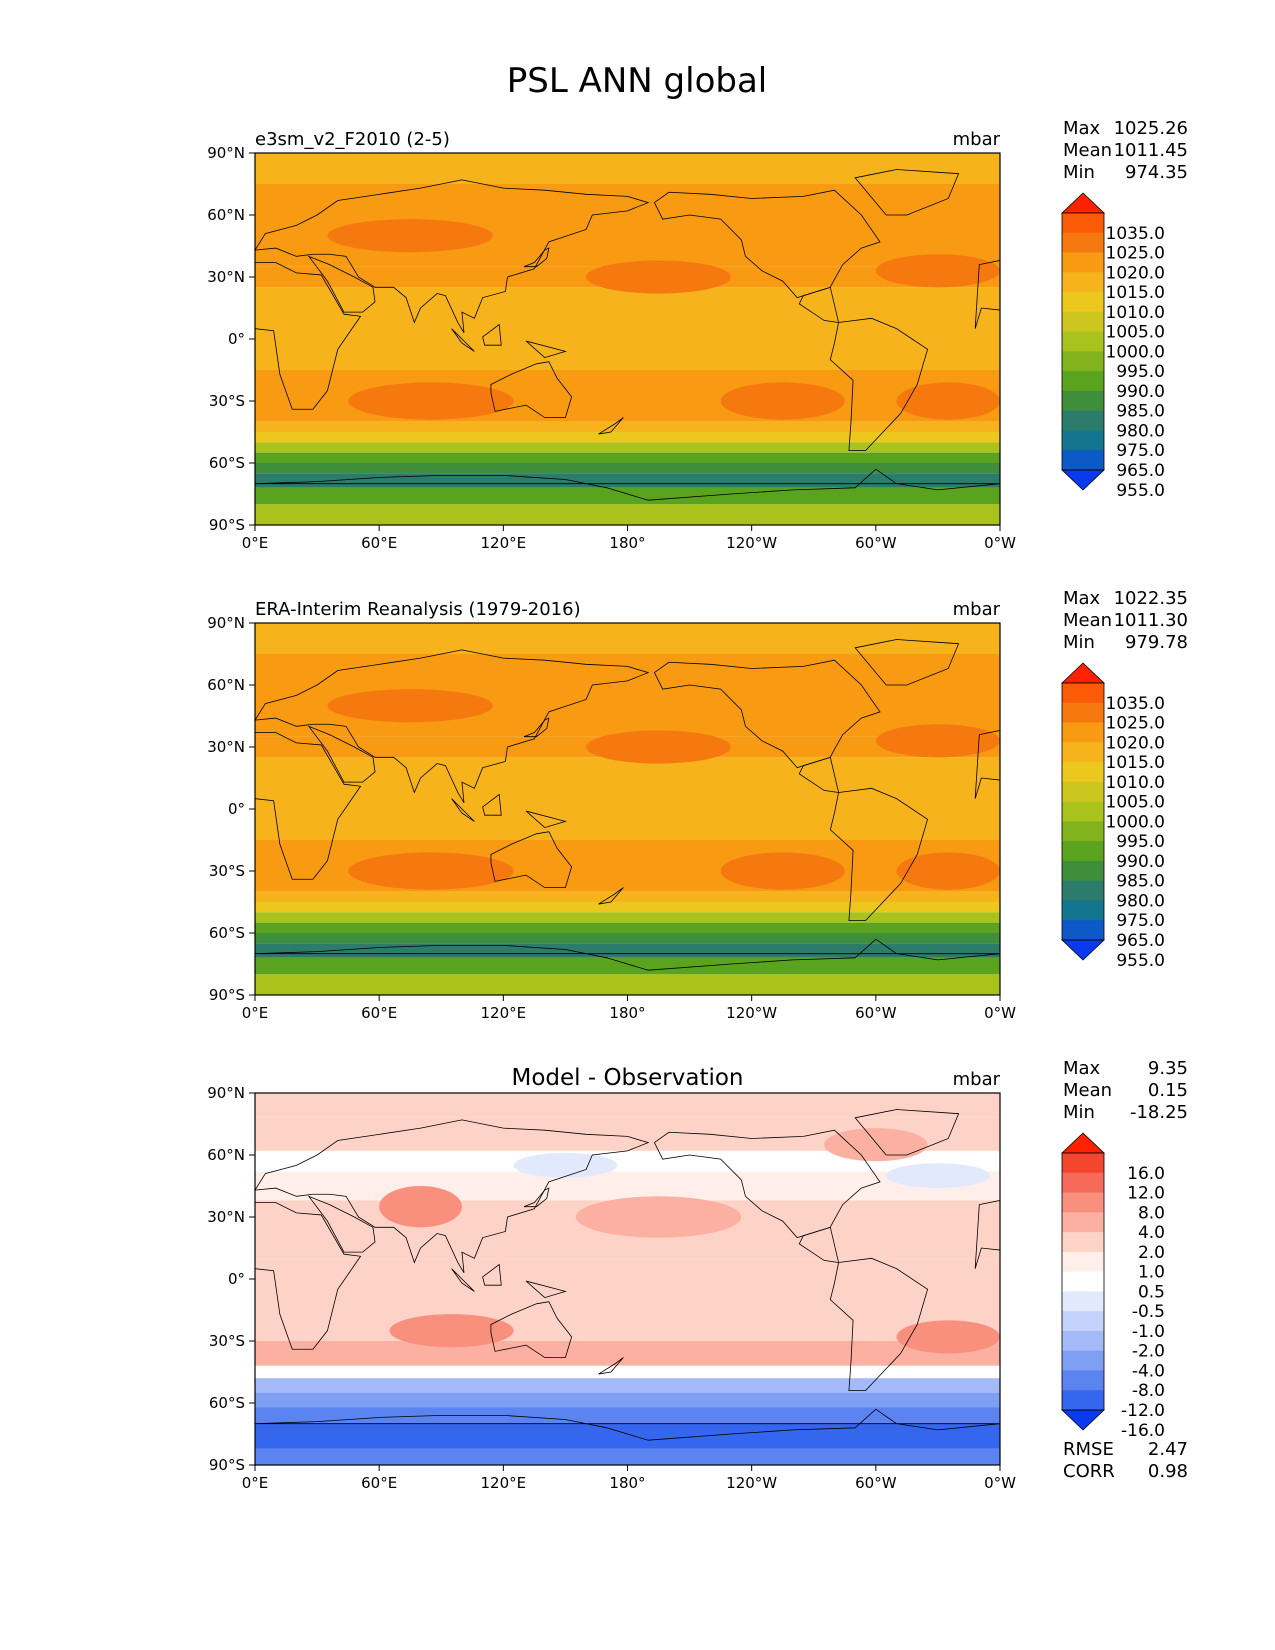 The height and width of the screenshot is (1650, 1275). I want to click on colorbar-tick-label: 975.0, so click(1140, 451).